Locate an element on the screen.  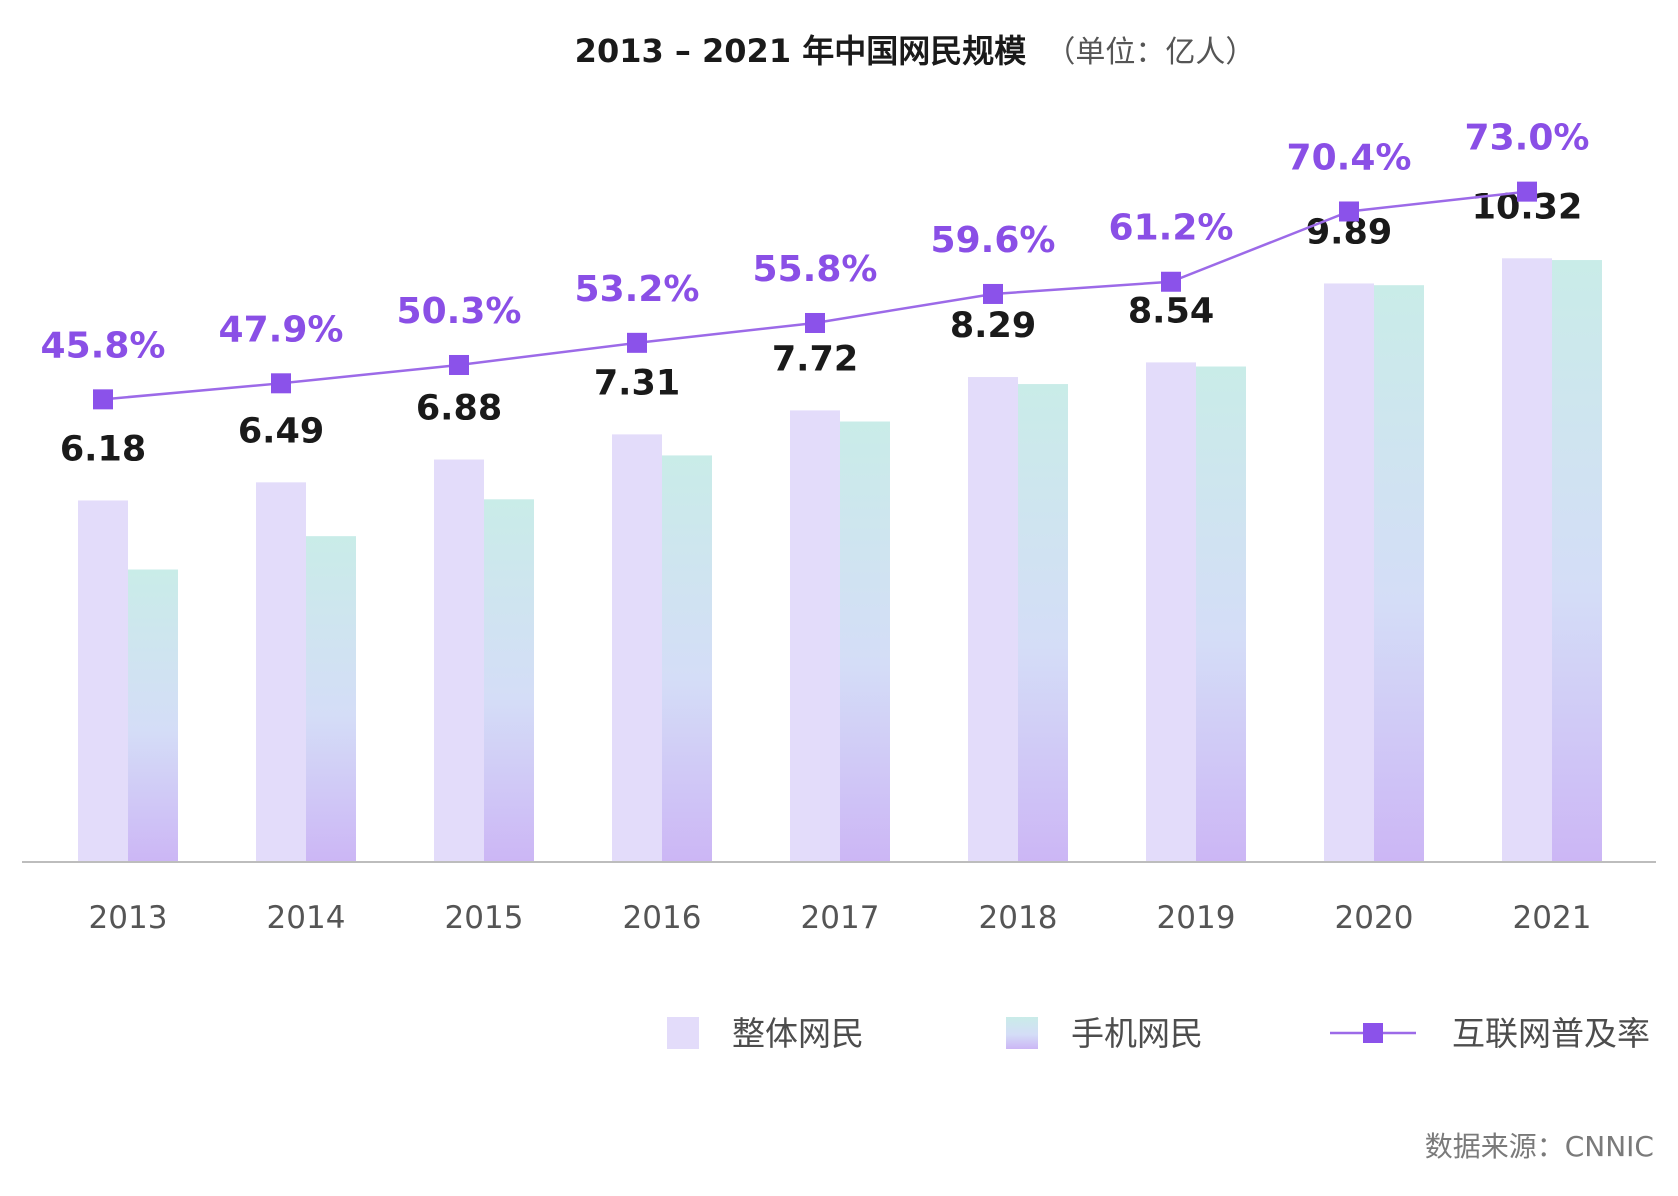
bar-total-2020 is located at coordinates (1349, 572).